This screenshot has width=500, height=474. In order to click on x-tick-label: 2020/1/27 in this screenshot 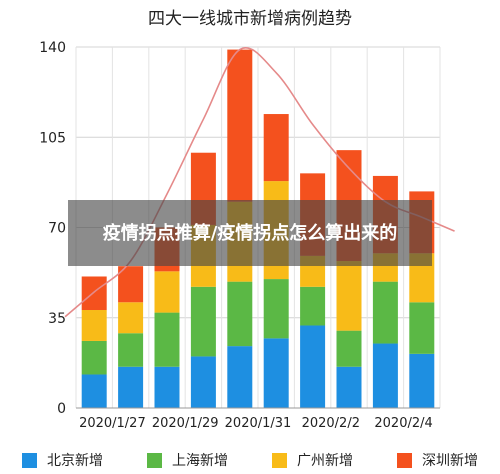, I will do `click(112, 423)`.